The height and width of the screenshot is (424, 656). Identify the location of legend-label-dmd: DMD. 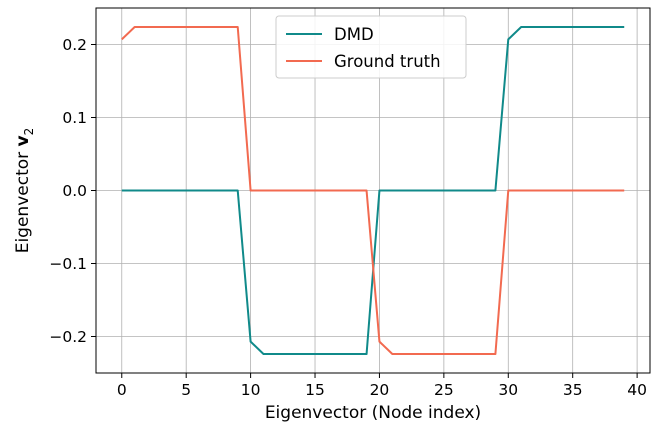
(354, 34).